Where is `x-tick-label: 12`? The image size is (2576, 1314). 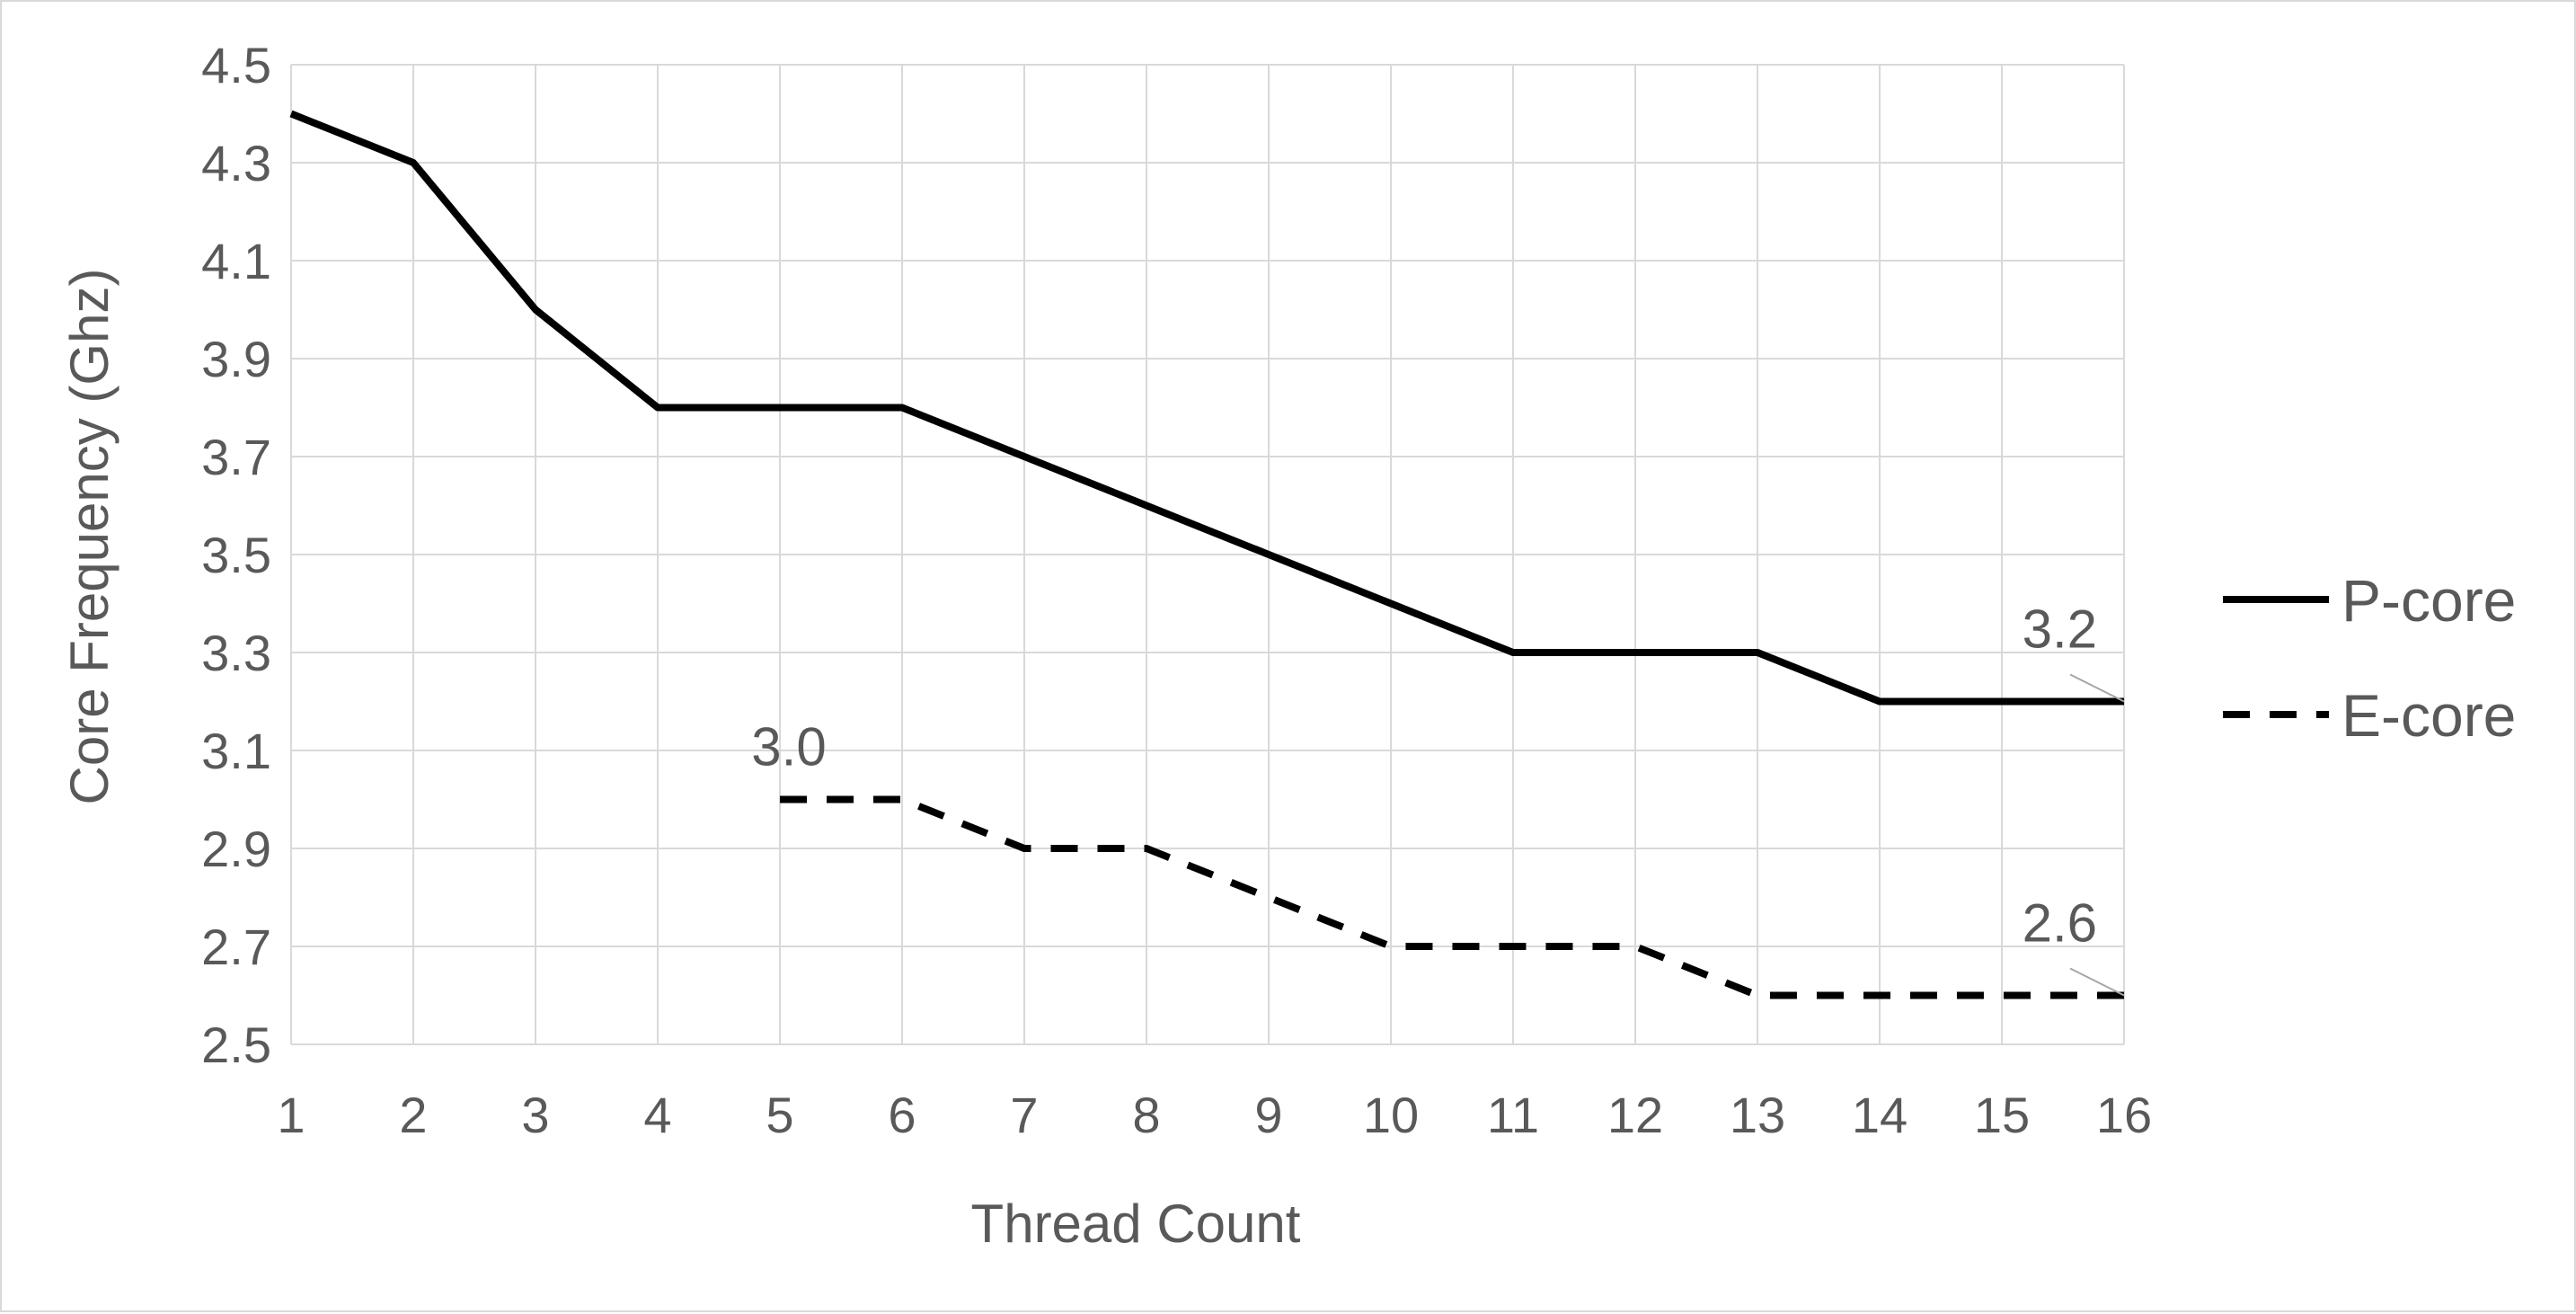 x-tick-label: 12 is located at coordinates (1635, 1115).